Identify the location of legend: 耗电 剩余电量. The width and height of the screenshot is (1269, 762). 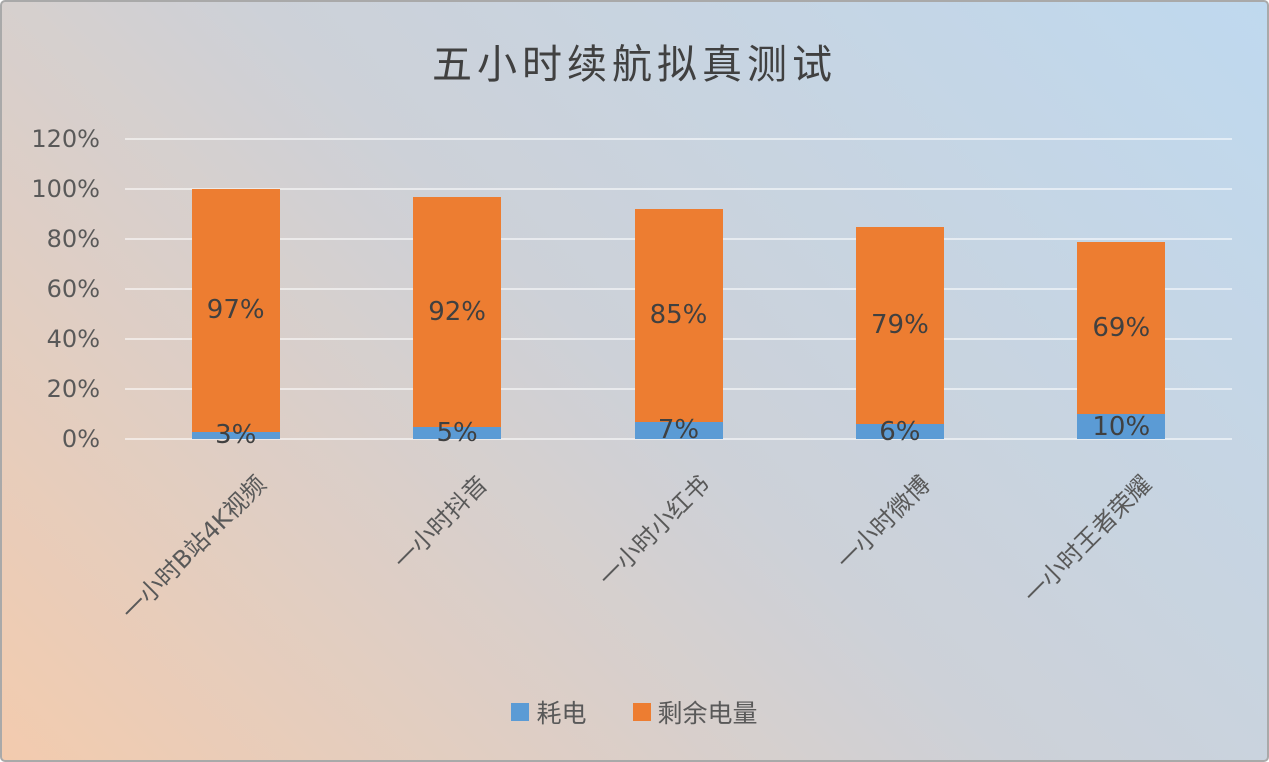
(634, 712).